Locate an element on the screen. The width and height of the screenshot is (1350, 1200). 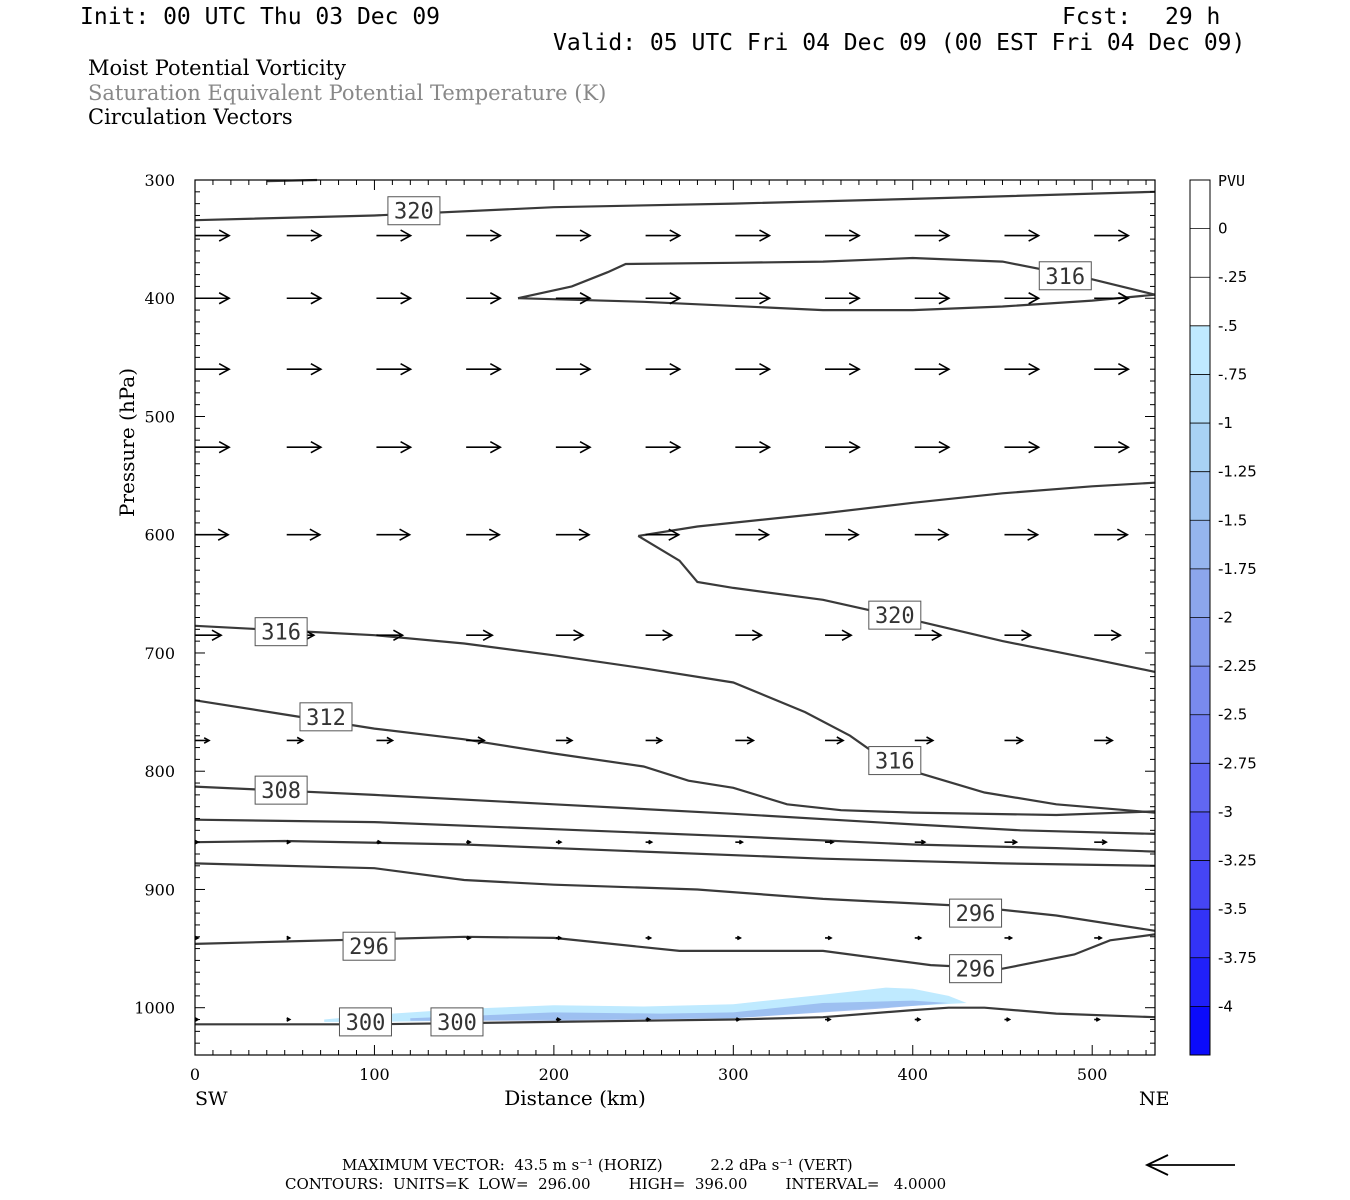
colorbar-label: -3.75 is located at coordinates (1237, 958).